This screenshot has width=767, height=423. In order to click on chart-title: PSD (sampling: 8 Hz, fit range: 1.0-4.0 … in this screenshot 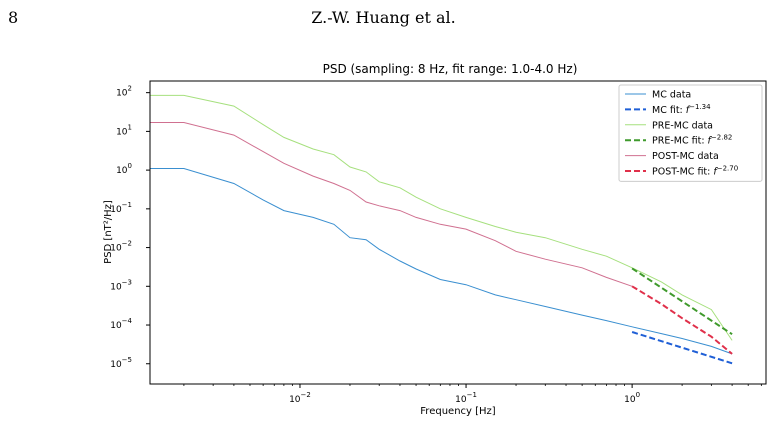, I will do `click(450, 69)`.